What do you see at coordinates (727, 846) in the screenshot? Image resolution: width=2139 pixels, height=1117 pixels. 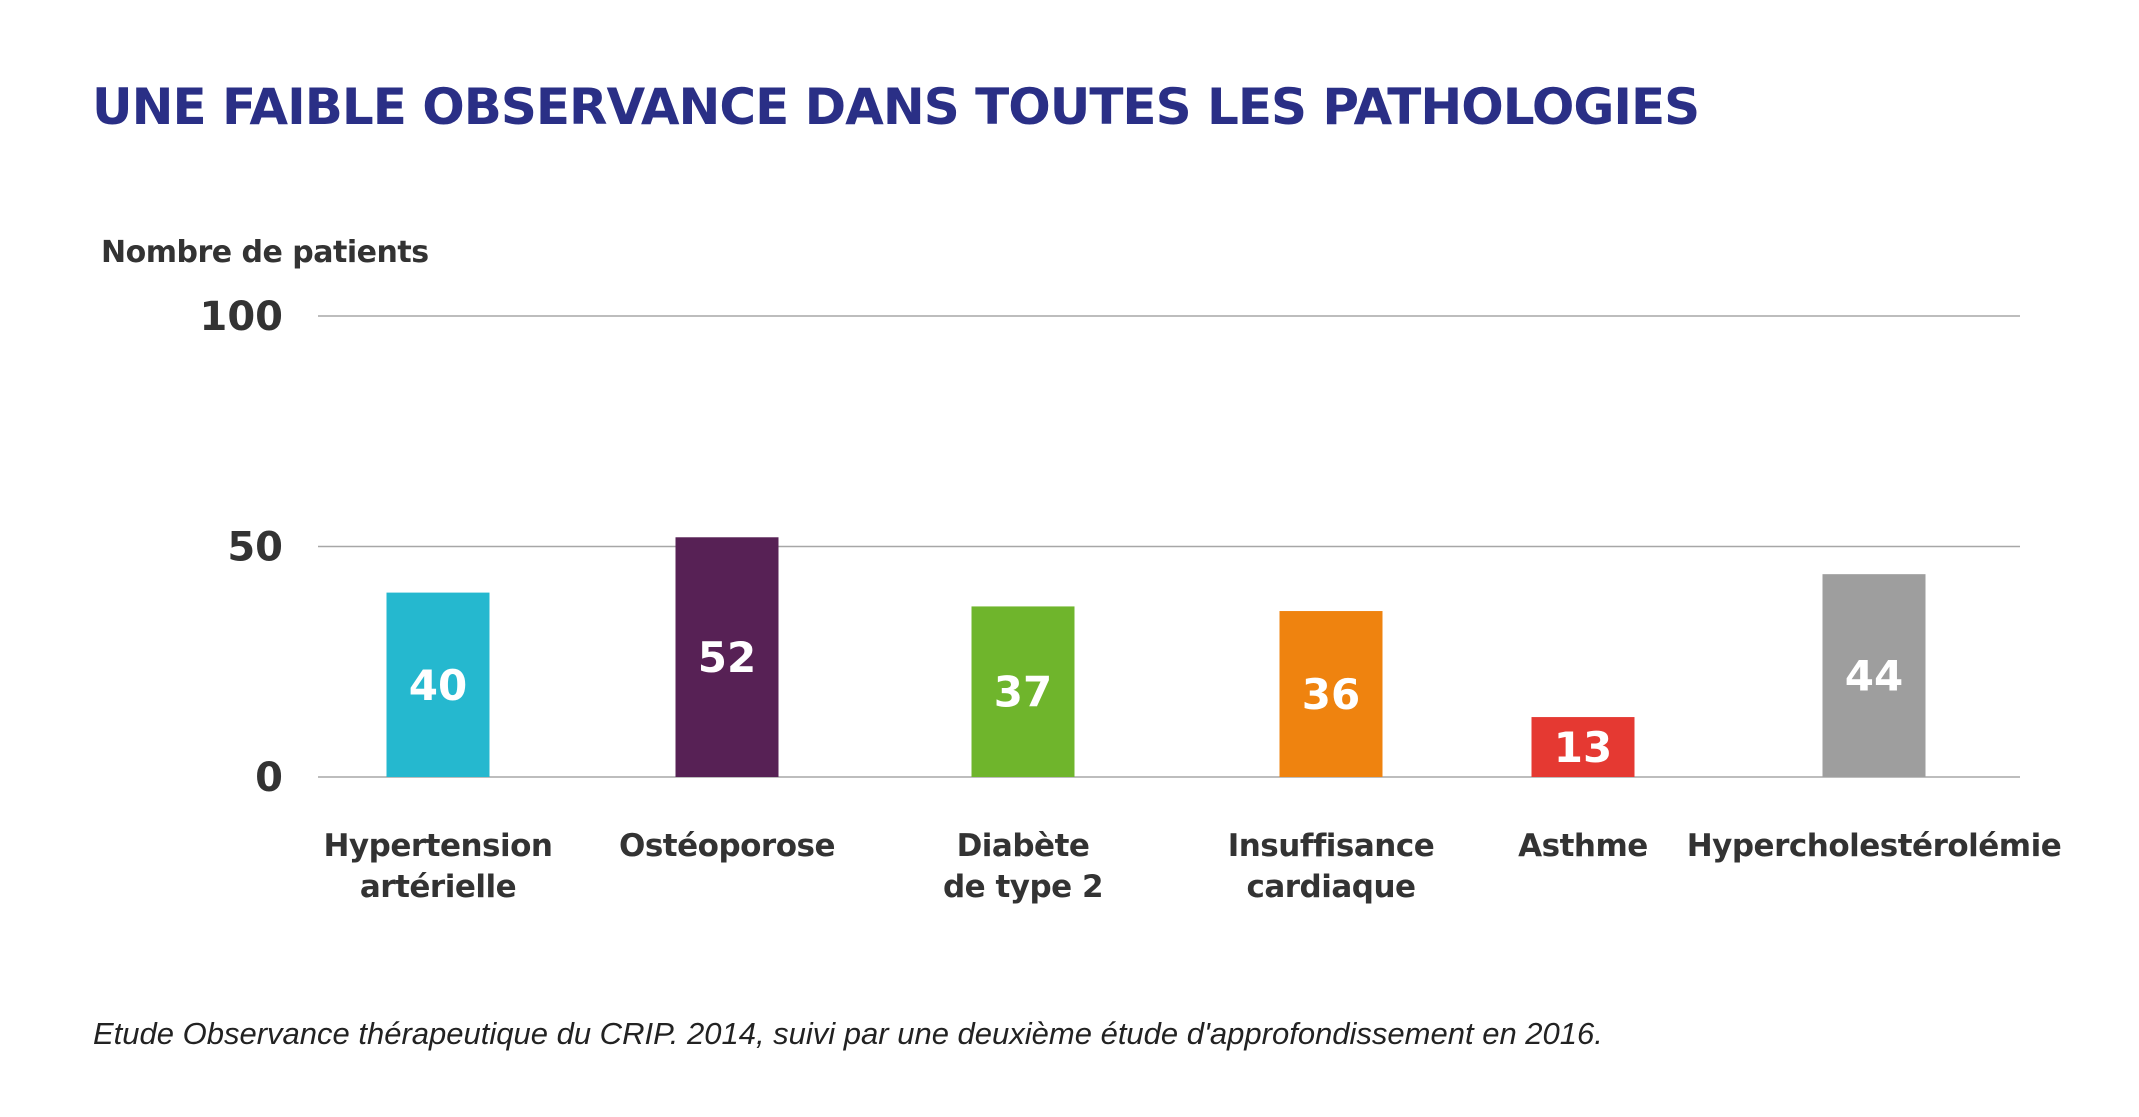 I see `x-tick-label: Ostéoporose` at bounding box center [727, 846].